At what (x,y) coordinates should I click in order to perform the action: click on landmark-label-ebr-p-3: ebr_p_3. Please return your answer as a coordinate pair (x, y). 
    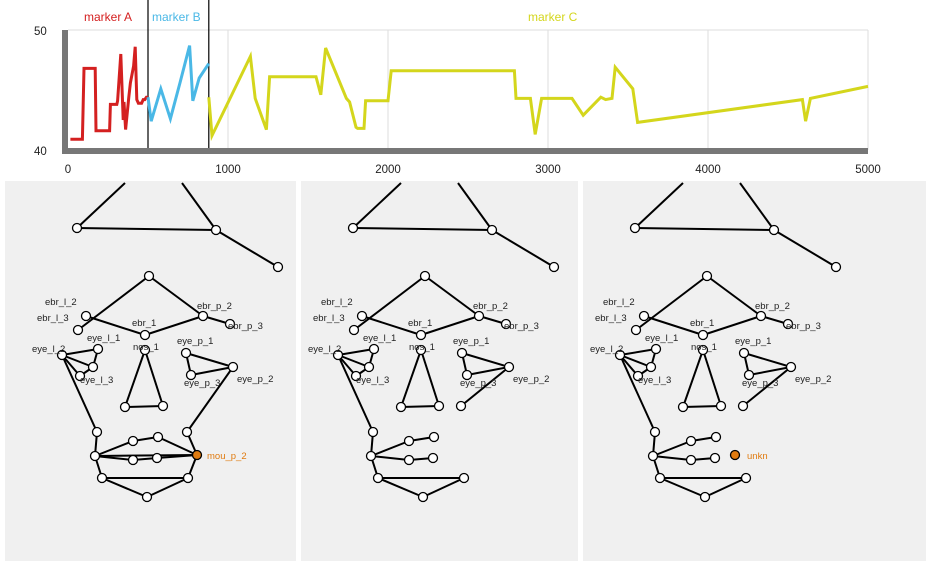
    Looking at the image, I should click on (521, 326).